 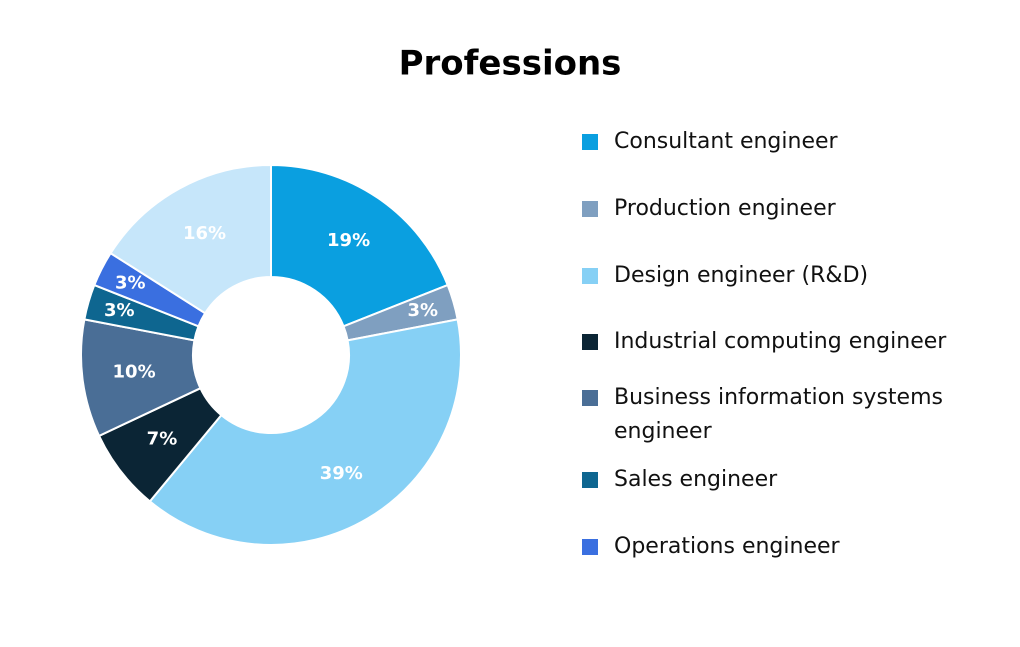 I want to click on legend-label: Production engineer, so click(x=725, y=208).